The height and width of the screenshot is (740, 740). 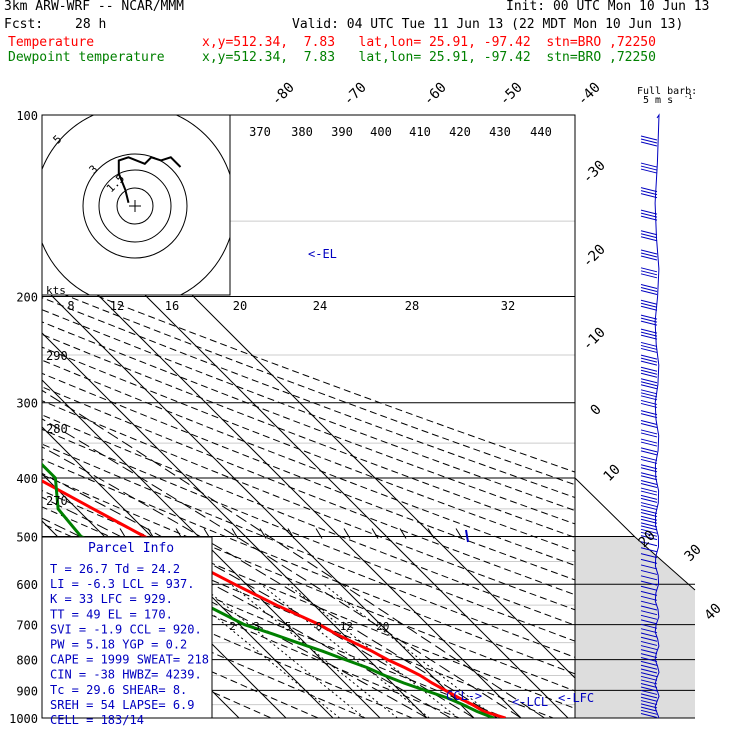 What do you see at coordinates (435, 94) in the screenshot?
I see `isotherm-label: -60` at bounding box center [435, 94].